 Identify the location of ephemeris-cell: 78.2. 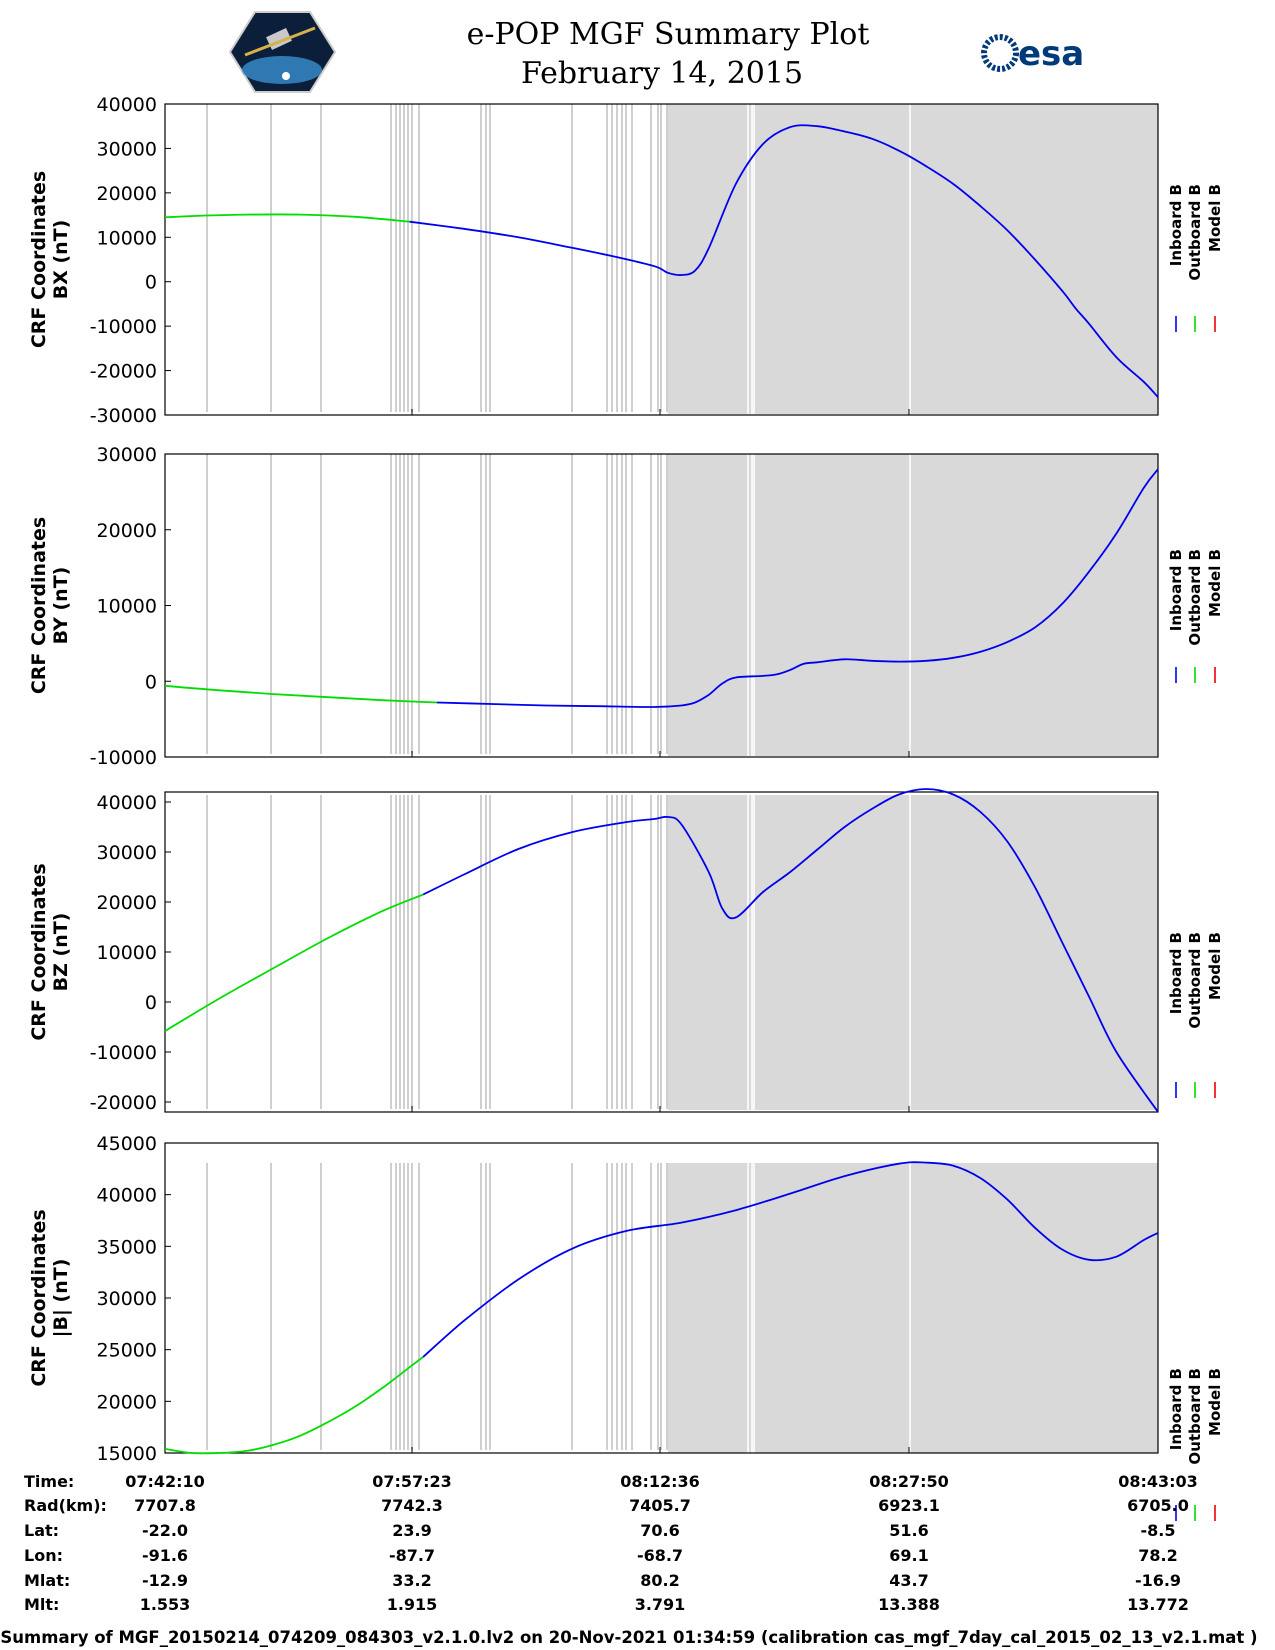
(1157, 1555).